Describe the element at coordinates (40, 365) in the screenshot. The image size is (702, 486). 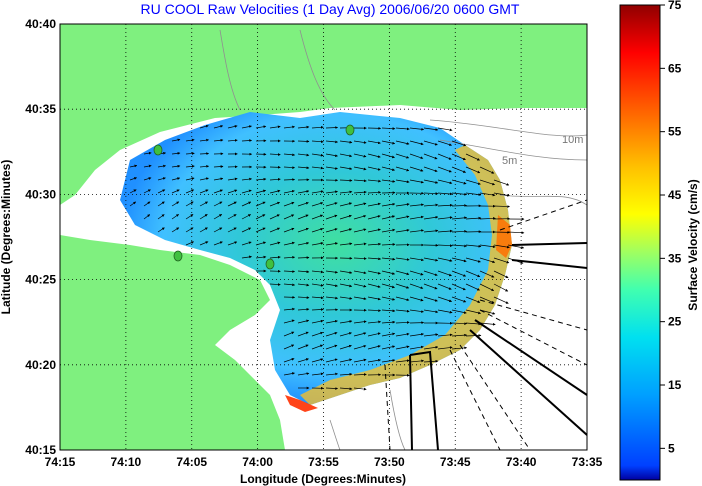
I see `y-tick-label: 40:20` at that location.